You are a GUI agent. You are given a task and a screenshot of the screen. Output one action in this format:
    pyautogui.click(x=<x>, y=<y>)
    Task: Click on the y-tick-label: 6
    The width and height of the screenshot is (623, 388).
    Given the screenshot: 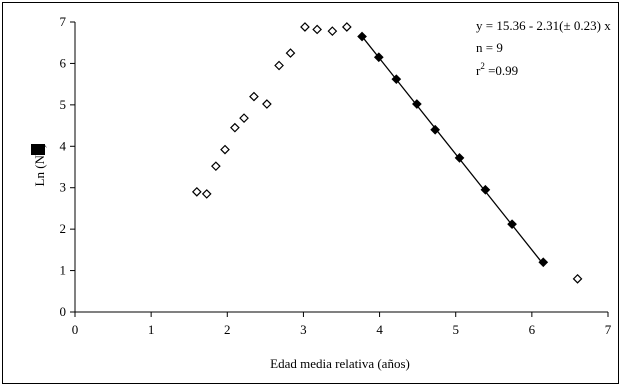 What is the action you would take?
    pyautogui.click(x=63, y=62)
    